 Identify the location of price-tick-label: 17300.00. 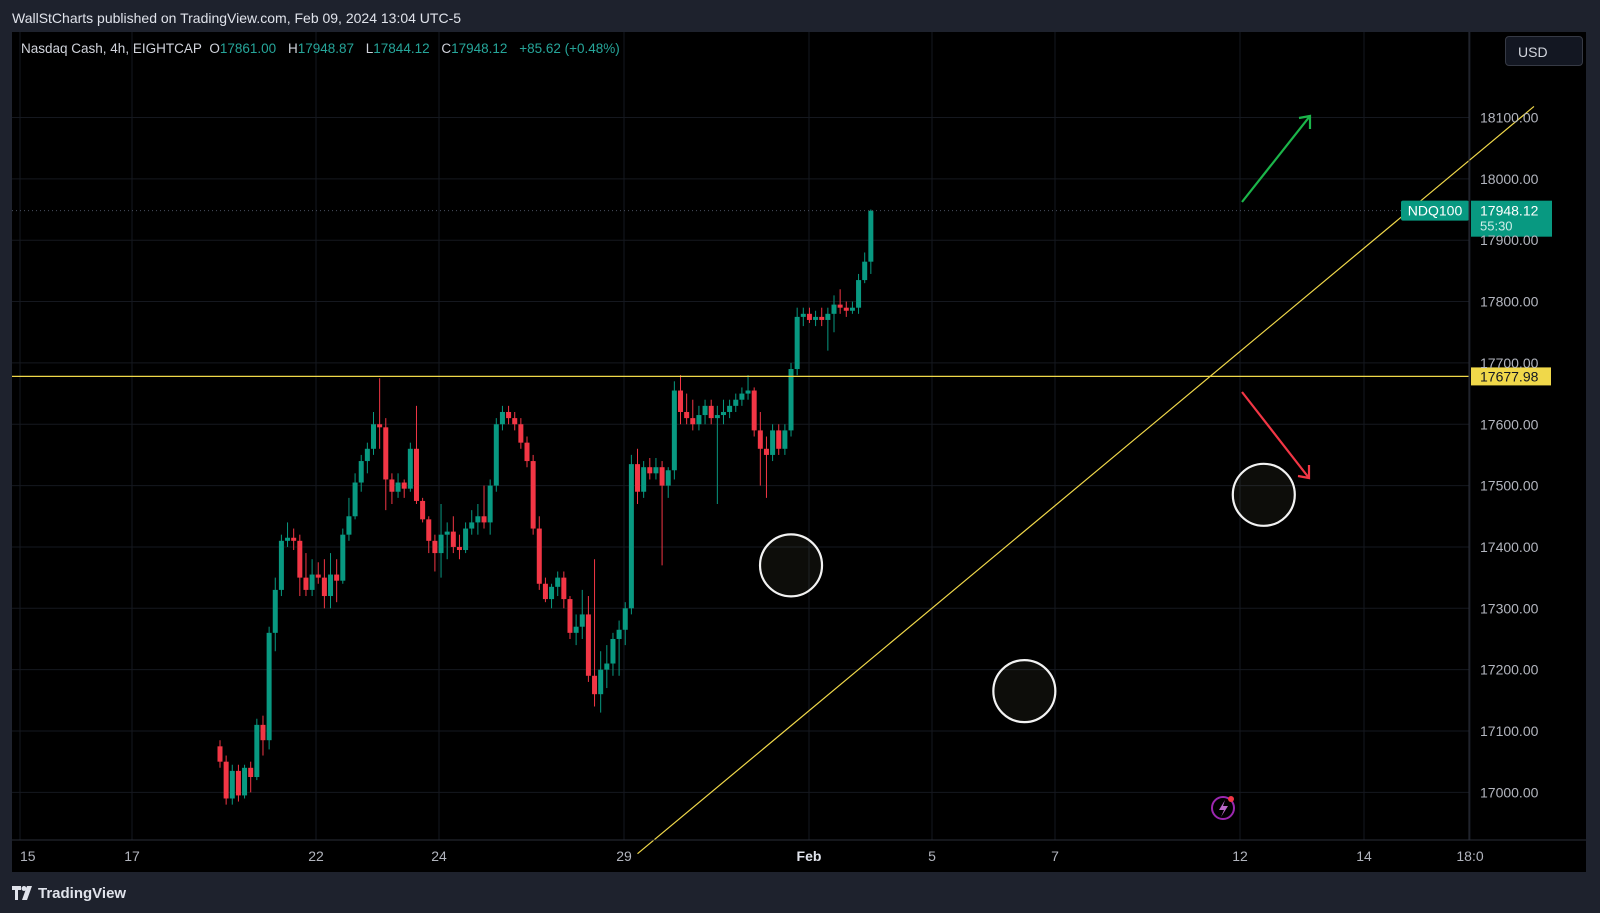
(1509, 608).